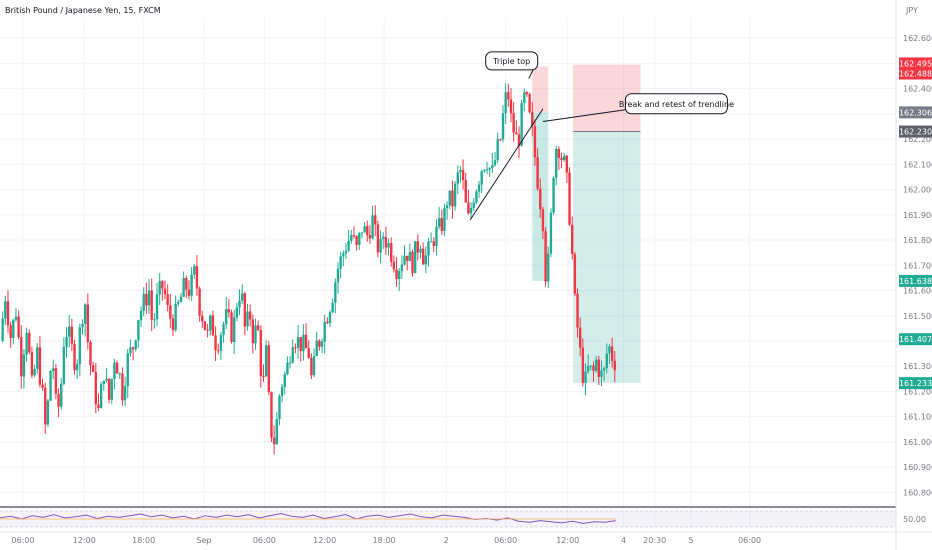  Describe the element at coordinates (915, 339) in the screenshot. I see `price-badge-text: 161.407` at that location.